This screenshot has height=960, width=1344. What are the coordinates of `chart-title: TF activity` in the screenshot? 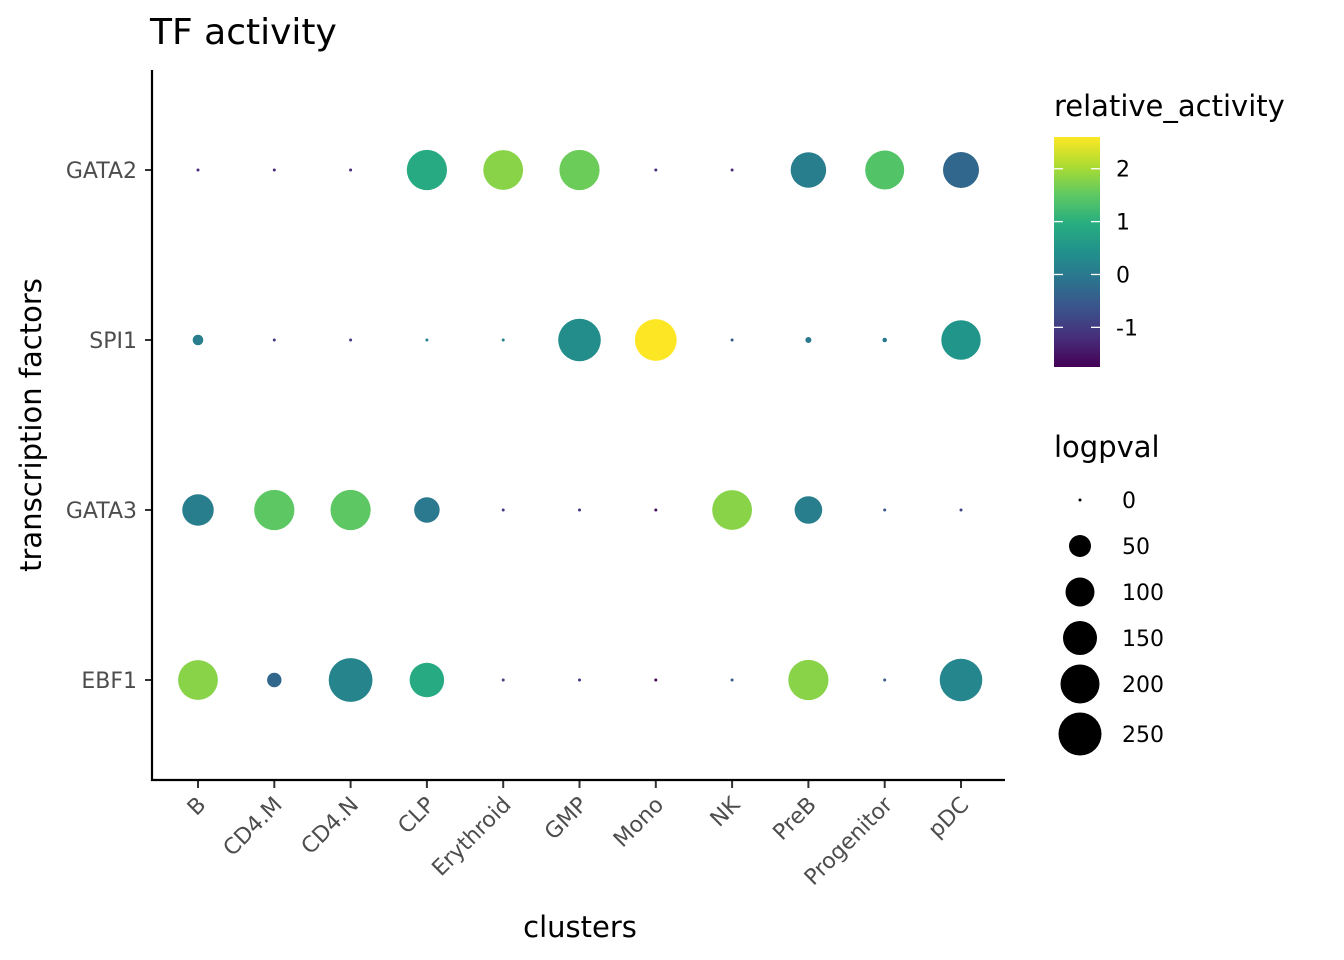 It's located at (243, 32).